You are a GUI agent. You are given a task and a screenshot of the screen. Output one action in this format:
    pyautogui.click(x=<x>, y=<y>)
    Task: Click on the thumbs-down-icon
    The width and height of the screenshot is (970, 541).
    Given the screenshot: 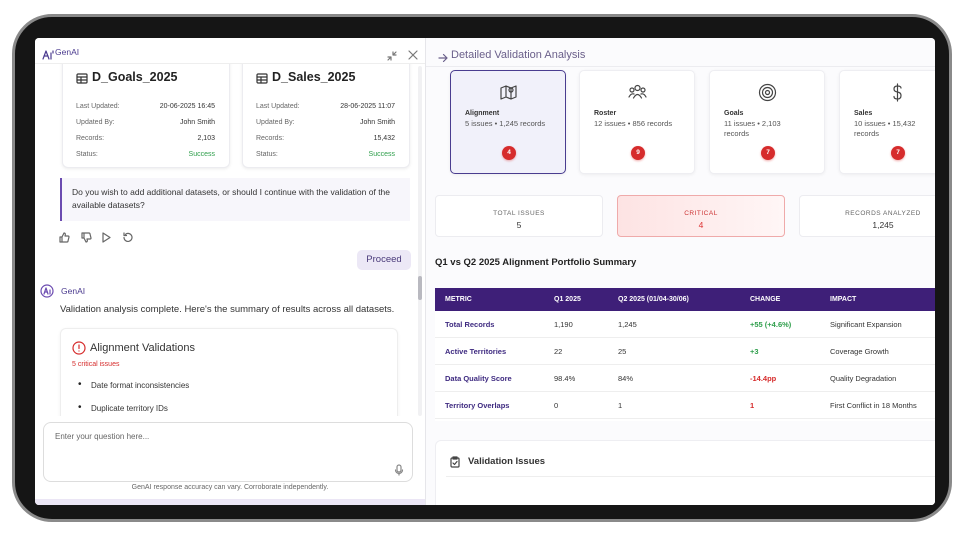 What is the action you would take?
    pyautogui.click(x=86, y=239)
    